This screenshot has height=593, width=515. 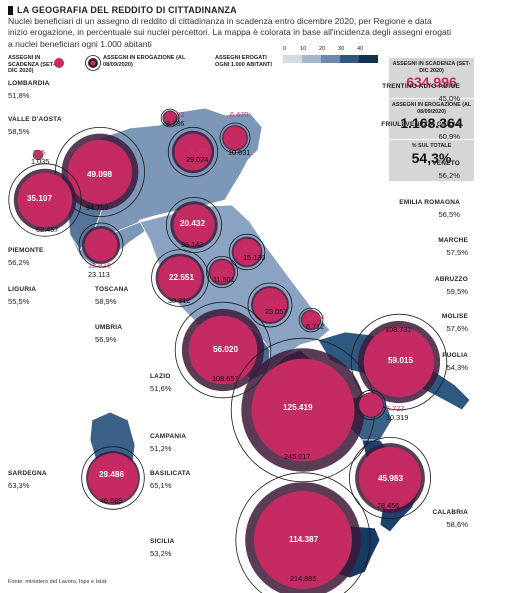 I want to click on region-label-valle-daosta: VALLE D'AOSTA 58,5%, so click(x=35, y=126).